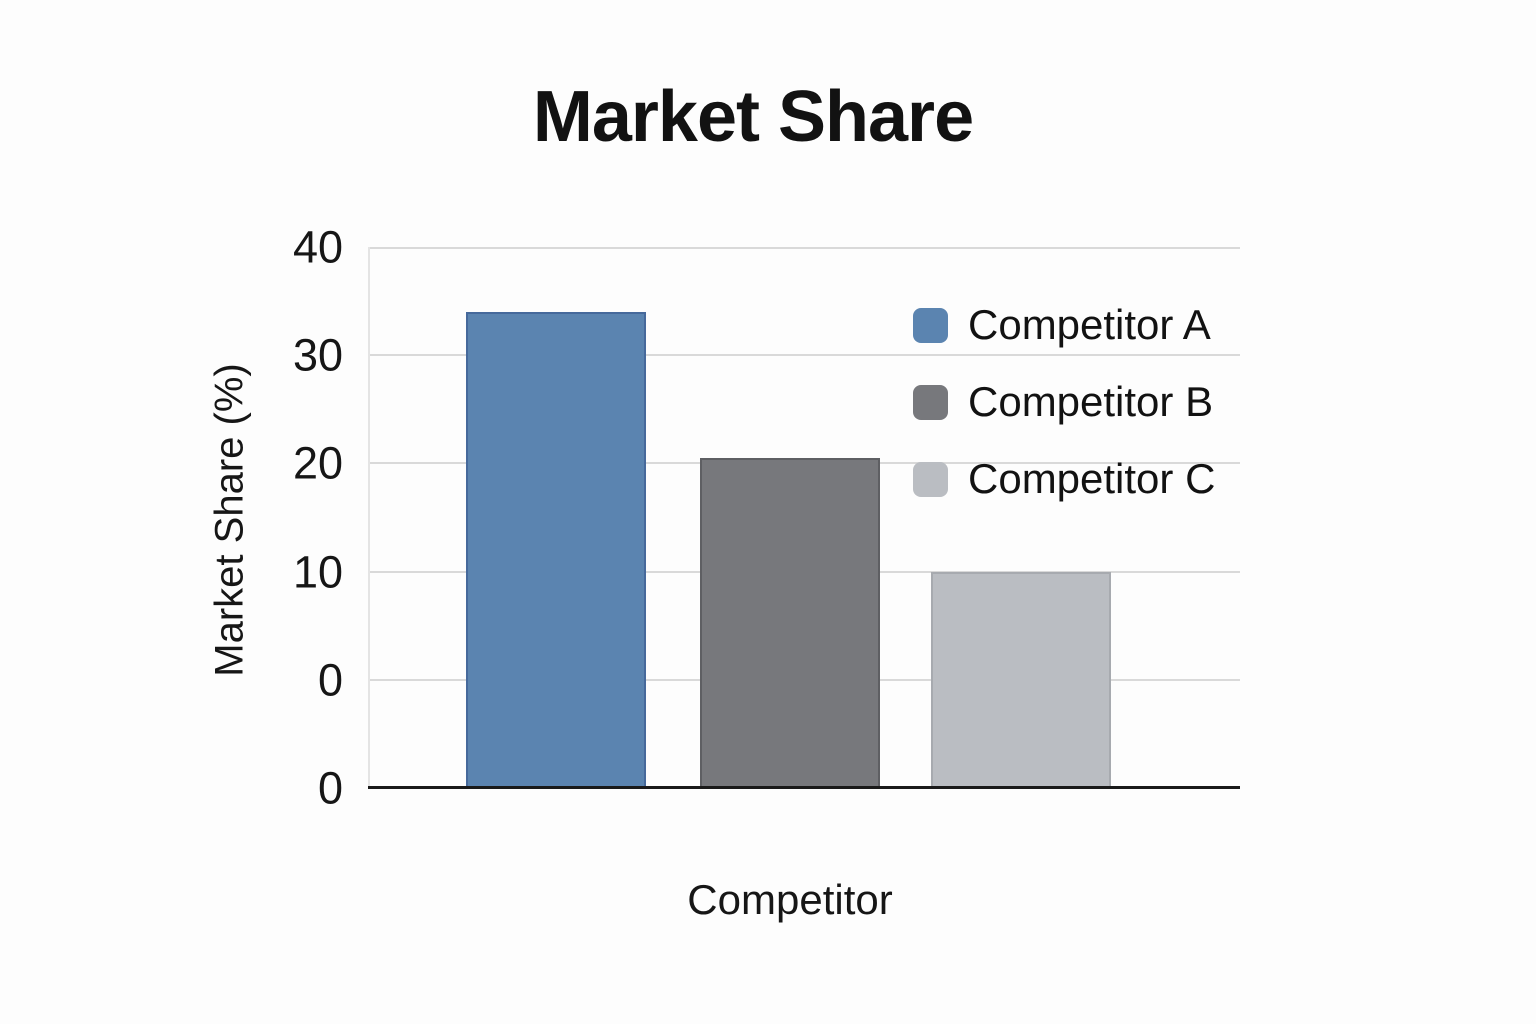  Describe the element at coordinates (930, 402) in the screenshot. I see `legend-swatch-competitor-b` at that location.